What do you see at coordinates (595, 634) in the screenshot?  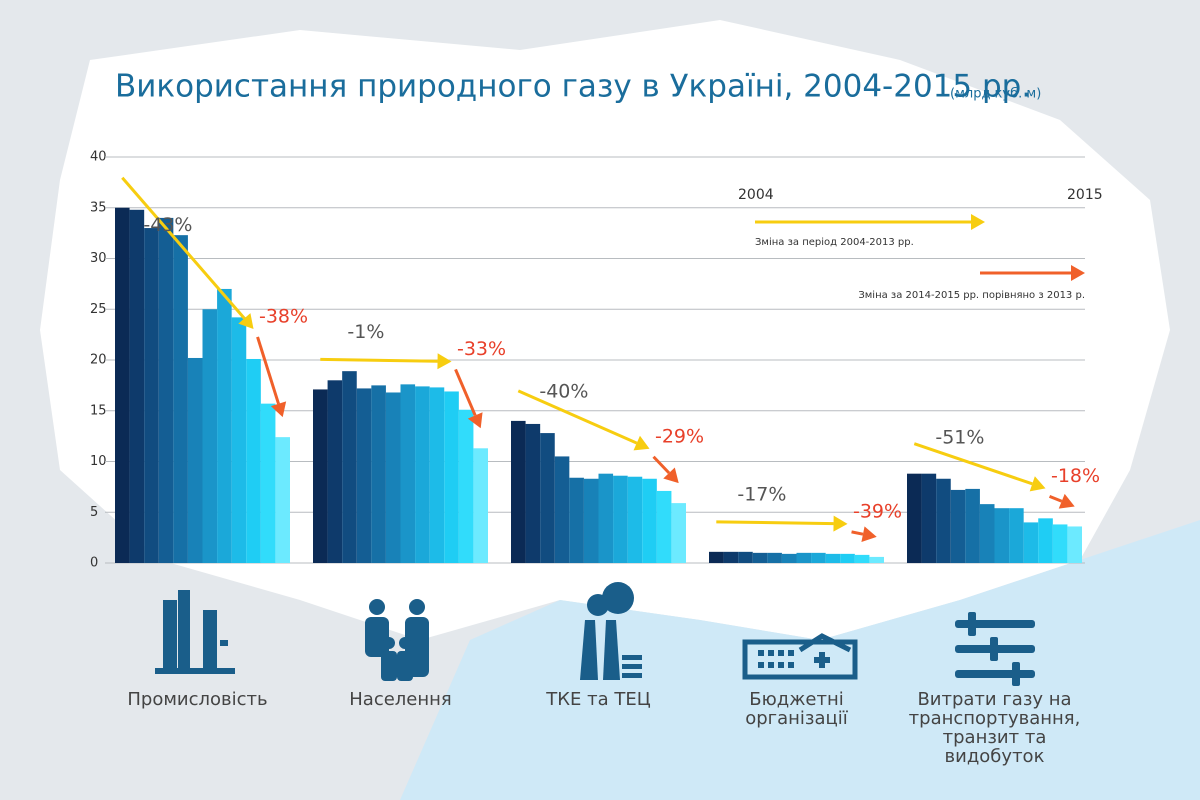 I see `icons` at bounding box center [595, 634].